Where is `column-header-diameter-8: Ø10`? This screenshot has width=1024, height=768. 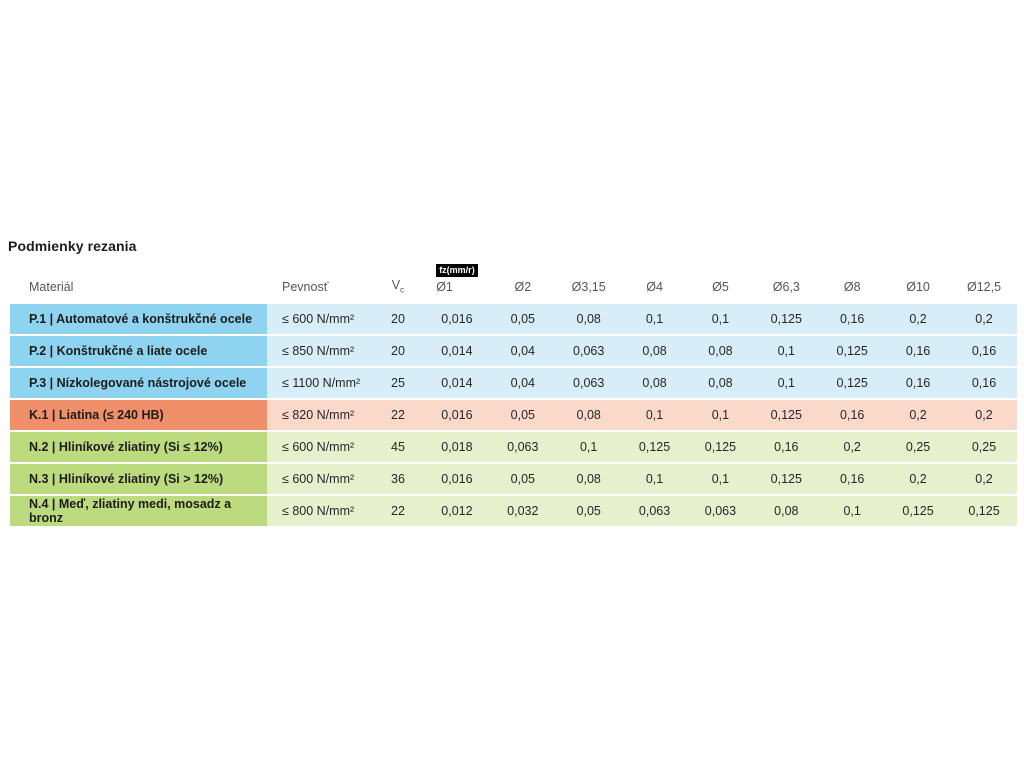
column-header-diameter-8: Ø10 is located at coordinates (918, 282).